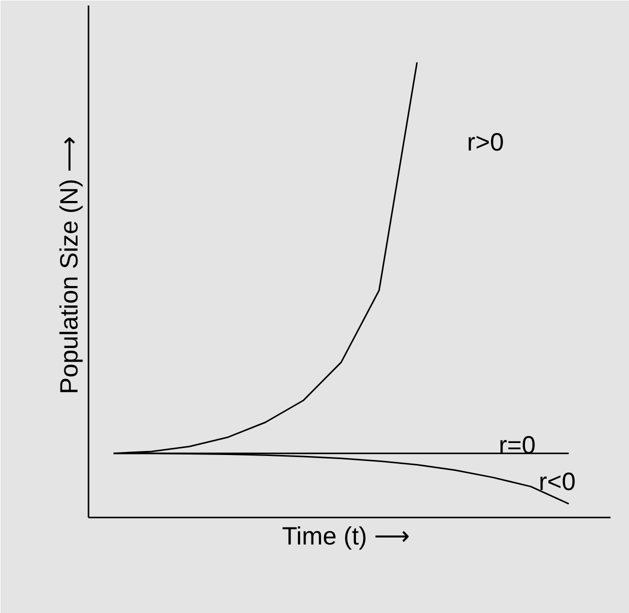  What do you see at coordinates (70, 265) in the screenshot?
I see `y-axis-title: Population Size (N) ⟶` at bounding box center [70, 265].